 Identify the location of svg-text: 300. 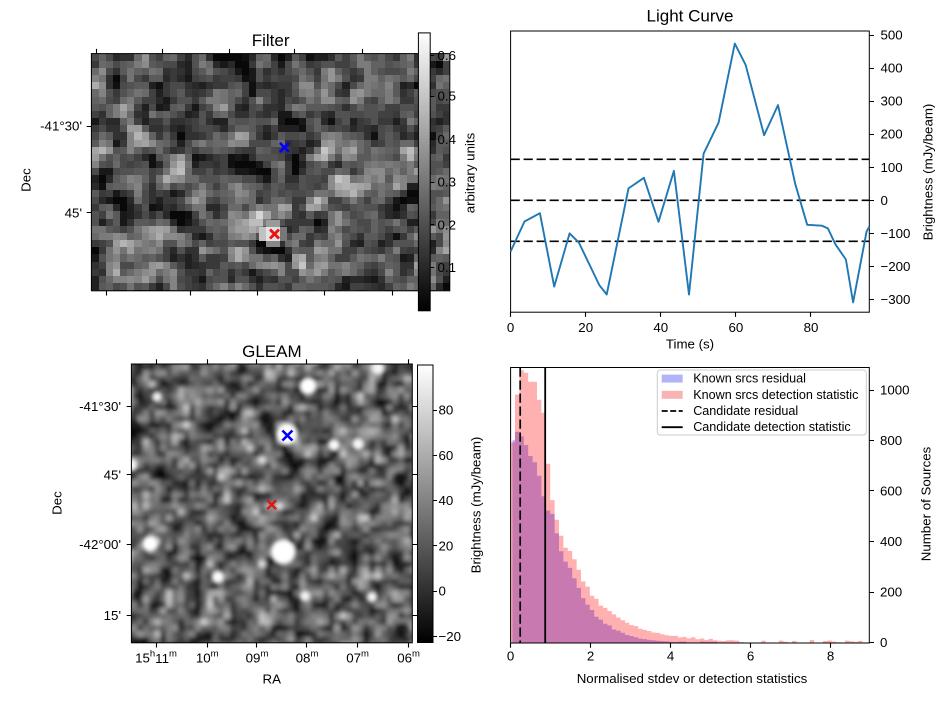
(892, 101).